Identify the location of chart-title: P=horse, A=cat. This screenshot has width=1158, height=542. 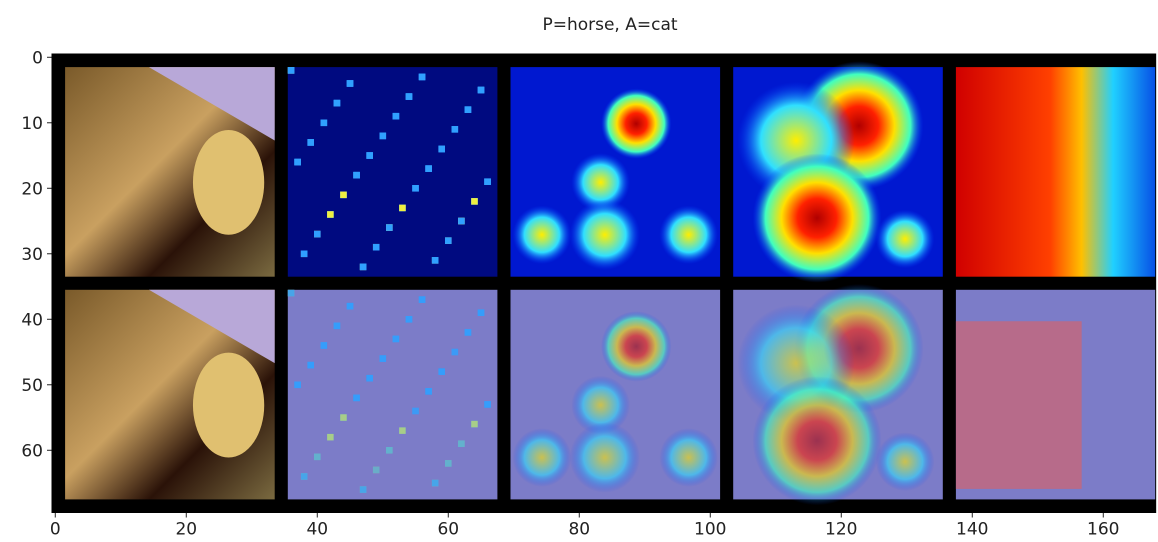
(609, 25).